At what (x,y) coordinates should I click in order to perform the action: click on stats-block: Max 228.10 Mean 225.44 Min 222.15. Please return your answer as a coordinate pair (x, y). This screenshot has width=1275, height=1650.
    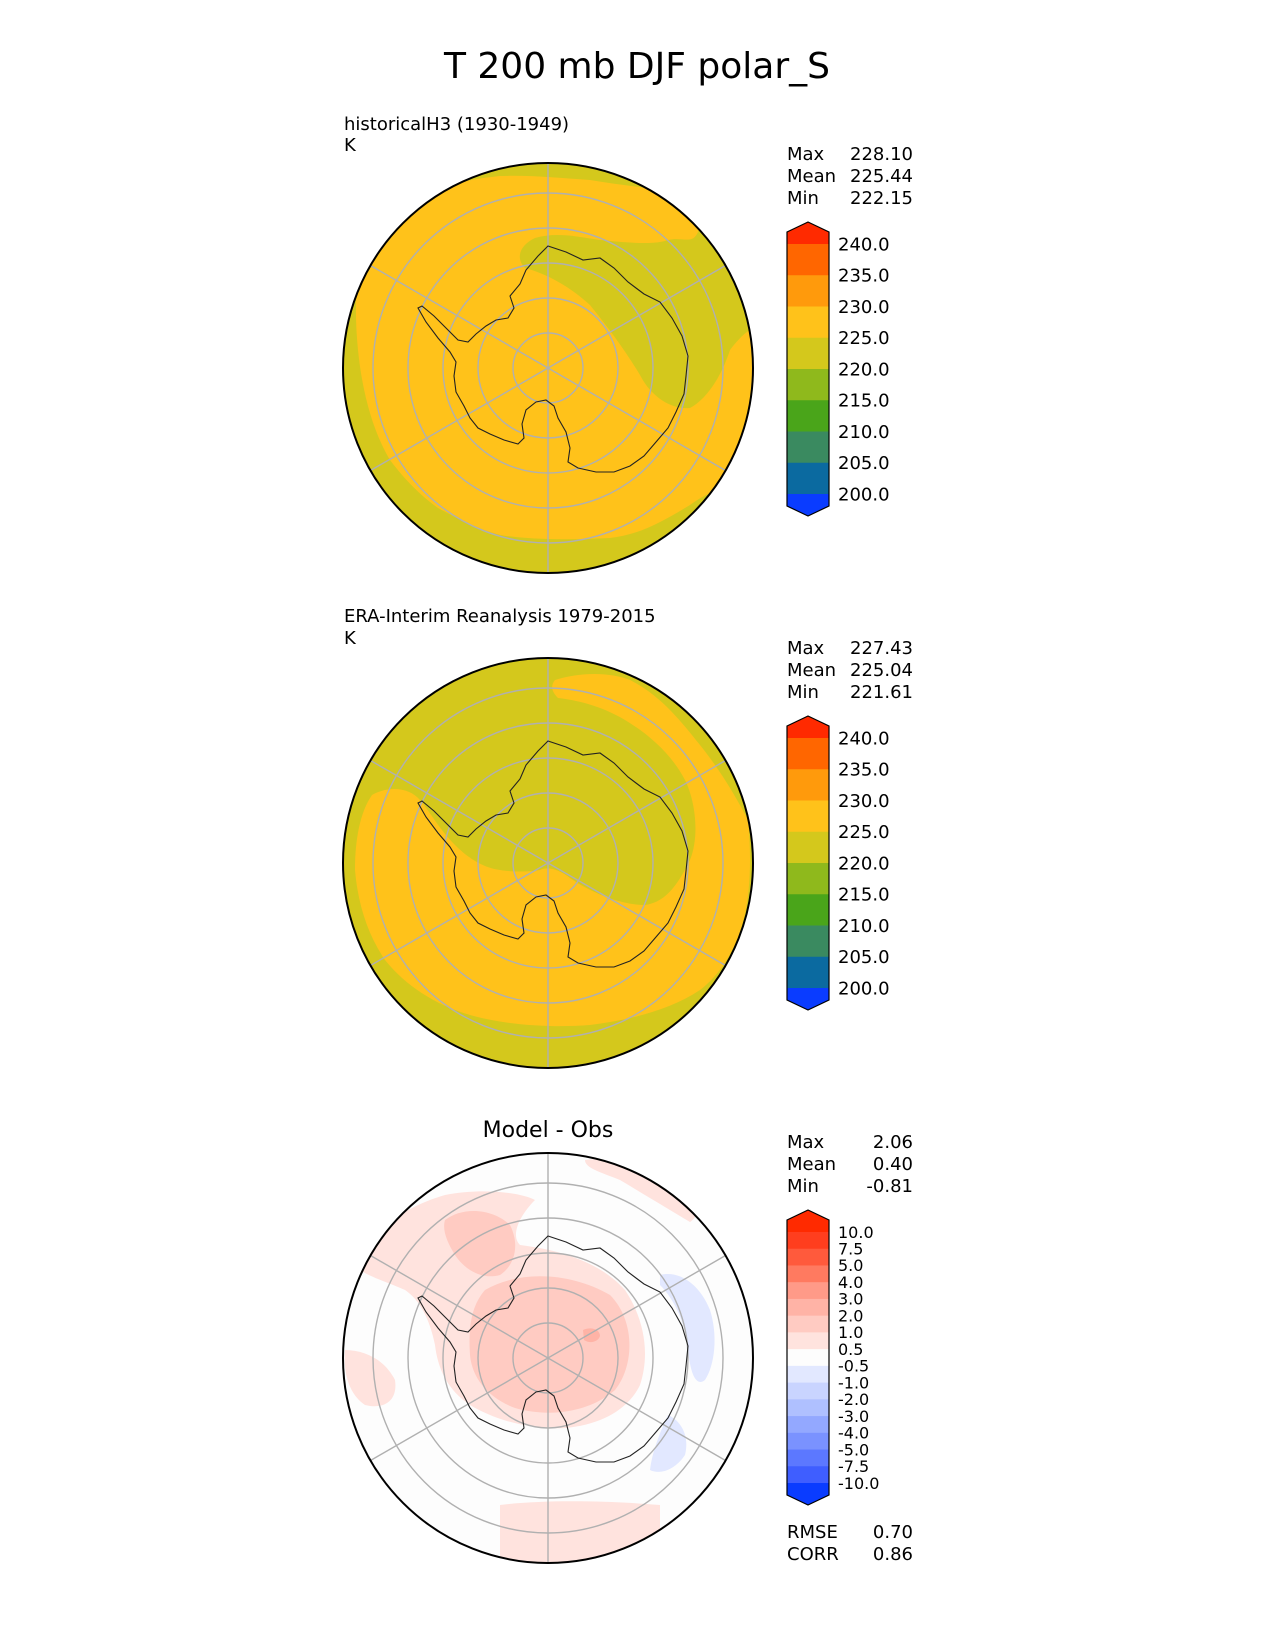
    Looking at the image, I should click on (850, 176).